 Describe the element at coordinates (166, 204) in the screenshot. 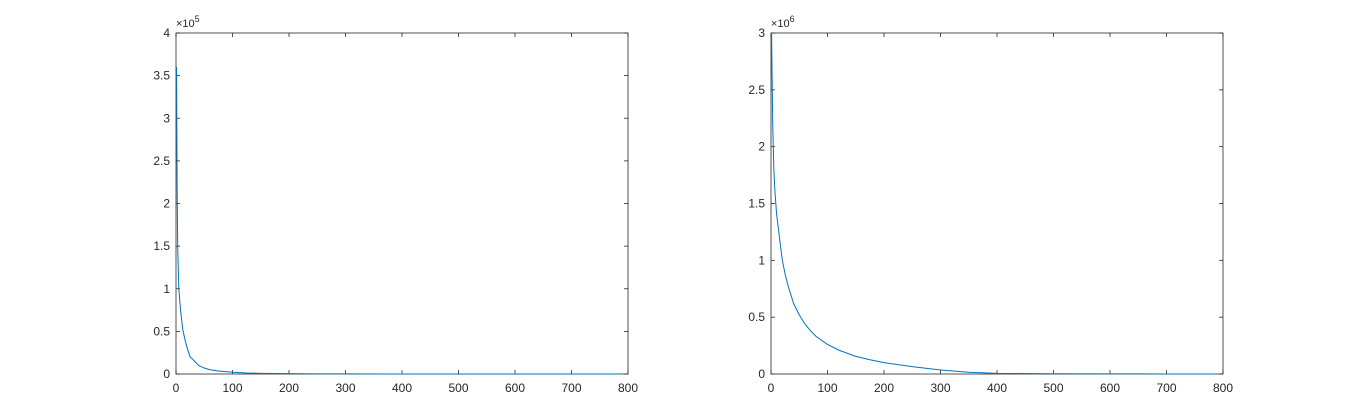

I see `y-tick-label-0-4: 2` at that location.